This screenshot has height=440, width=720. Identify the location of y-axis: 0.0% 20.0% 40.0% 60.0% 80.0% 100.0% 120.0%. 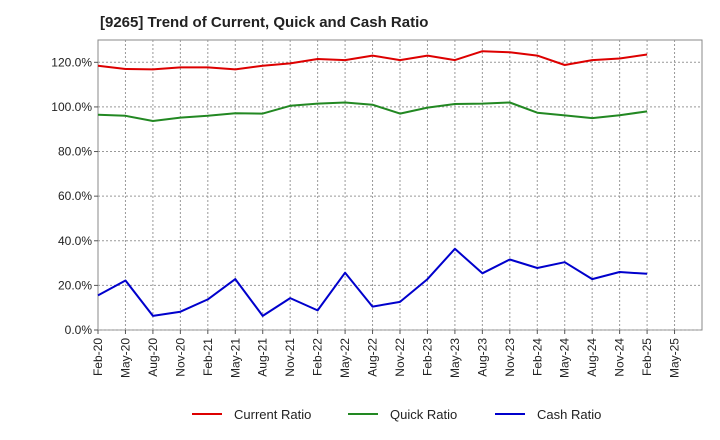
(74, 196).